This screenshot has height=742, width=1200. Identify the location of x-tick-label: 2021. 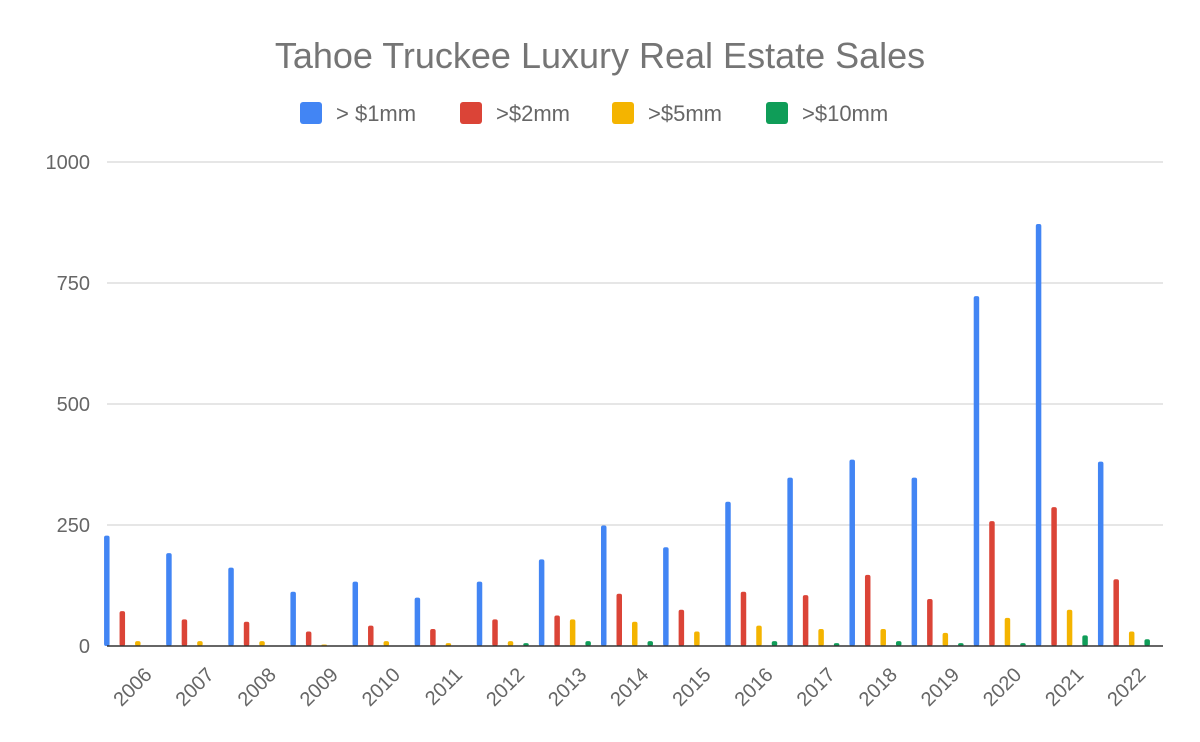
(1064, 687).